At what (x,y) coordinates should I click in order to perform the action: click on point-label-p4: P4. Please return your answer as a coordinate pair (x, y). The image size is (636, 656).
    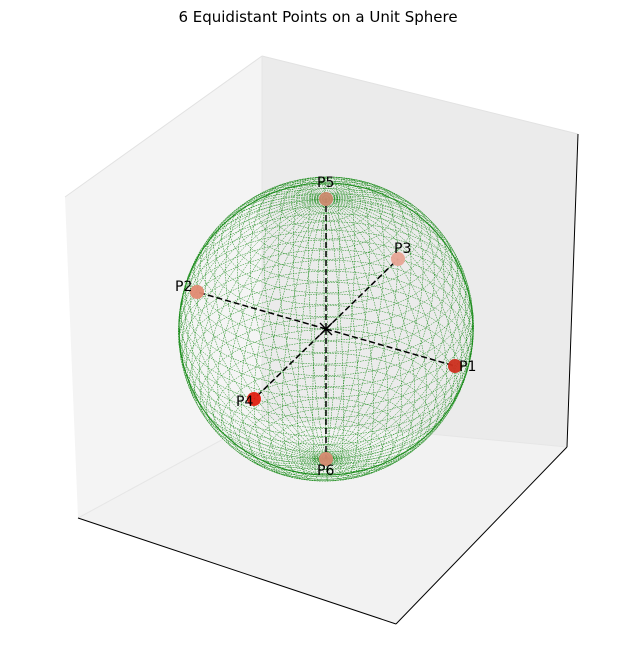
    Looking at the image, I should click on (244, 402).